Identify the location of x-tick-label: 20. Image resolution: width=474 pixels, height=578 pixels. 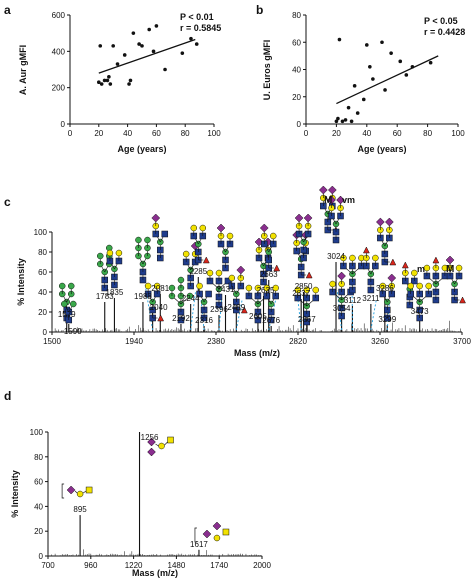
(98, 133).